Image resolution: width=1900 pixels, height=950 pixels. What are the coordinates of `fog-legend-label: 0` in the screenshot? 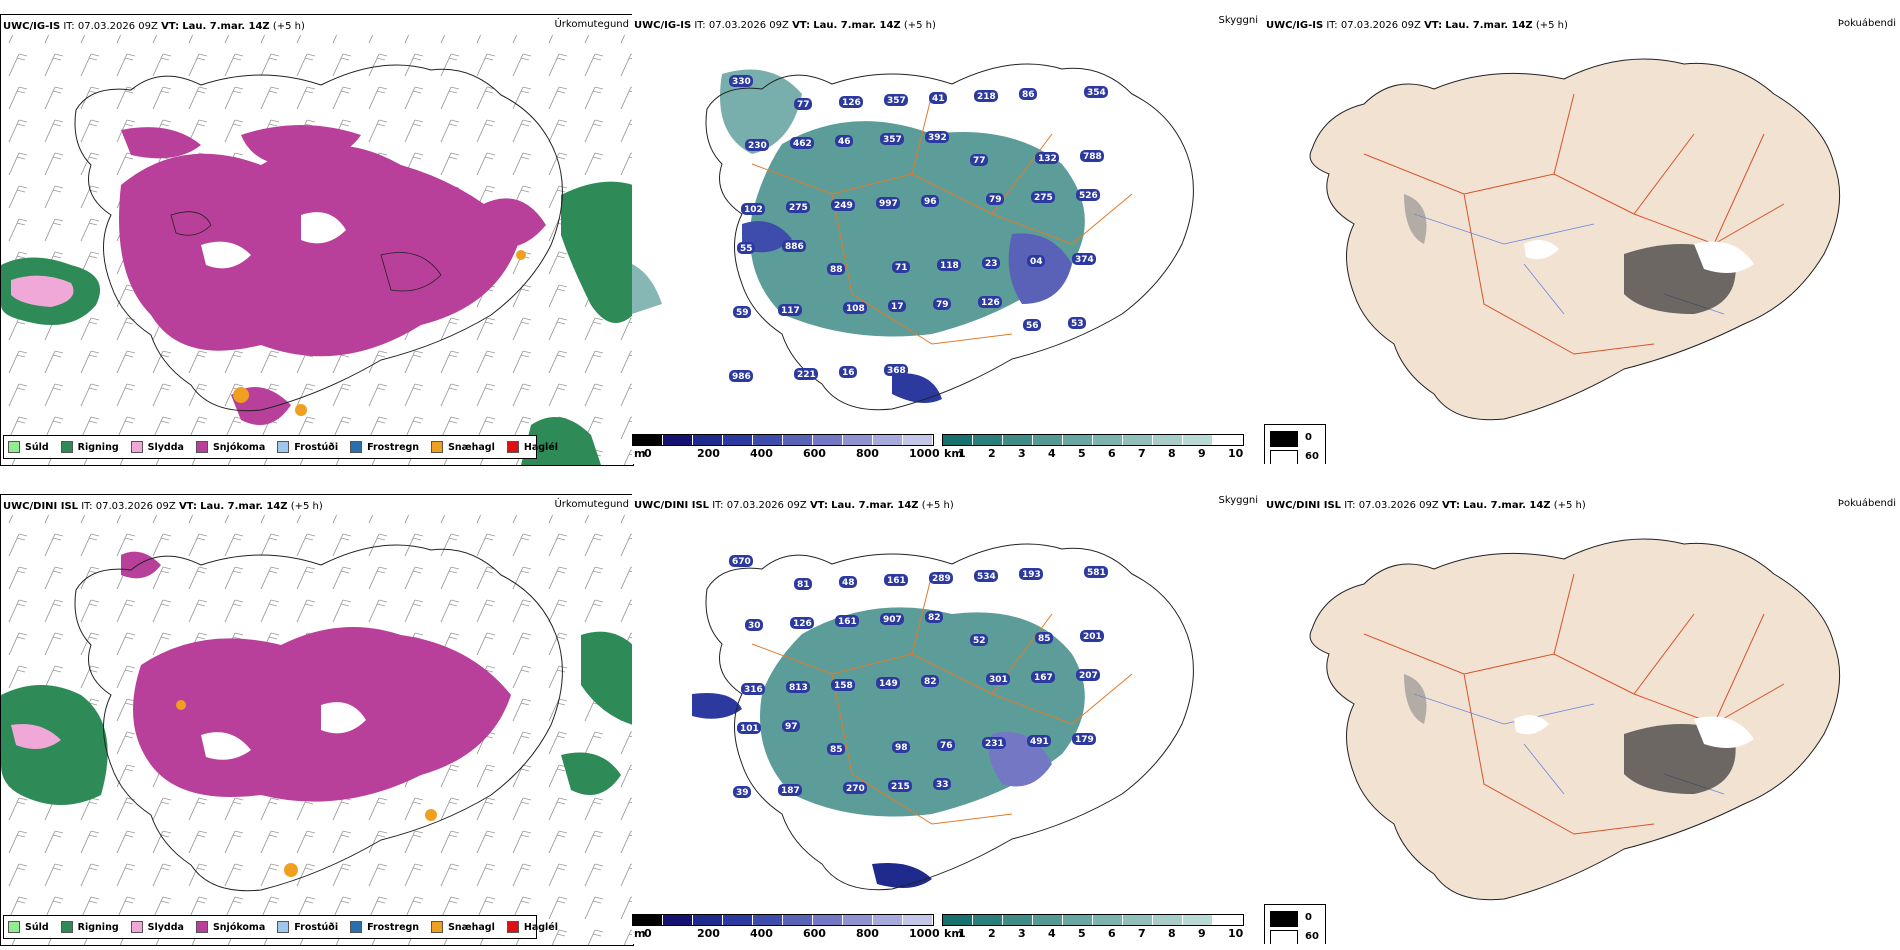 It's located at (1308, 437).